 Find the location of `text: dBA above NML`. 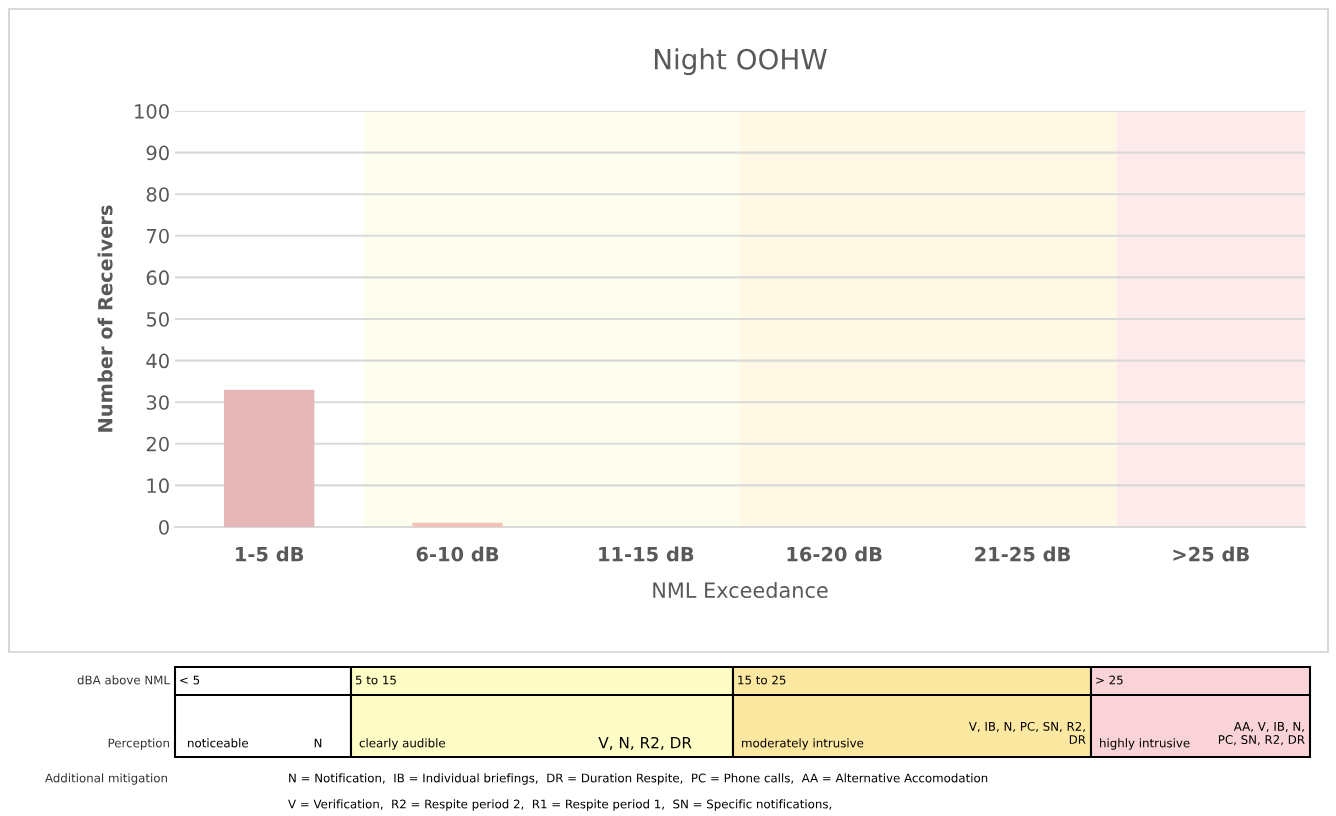

text: dBA above NML is located at coordinates (123, 680).